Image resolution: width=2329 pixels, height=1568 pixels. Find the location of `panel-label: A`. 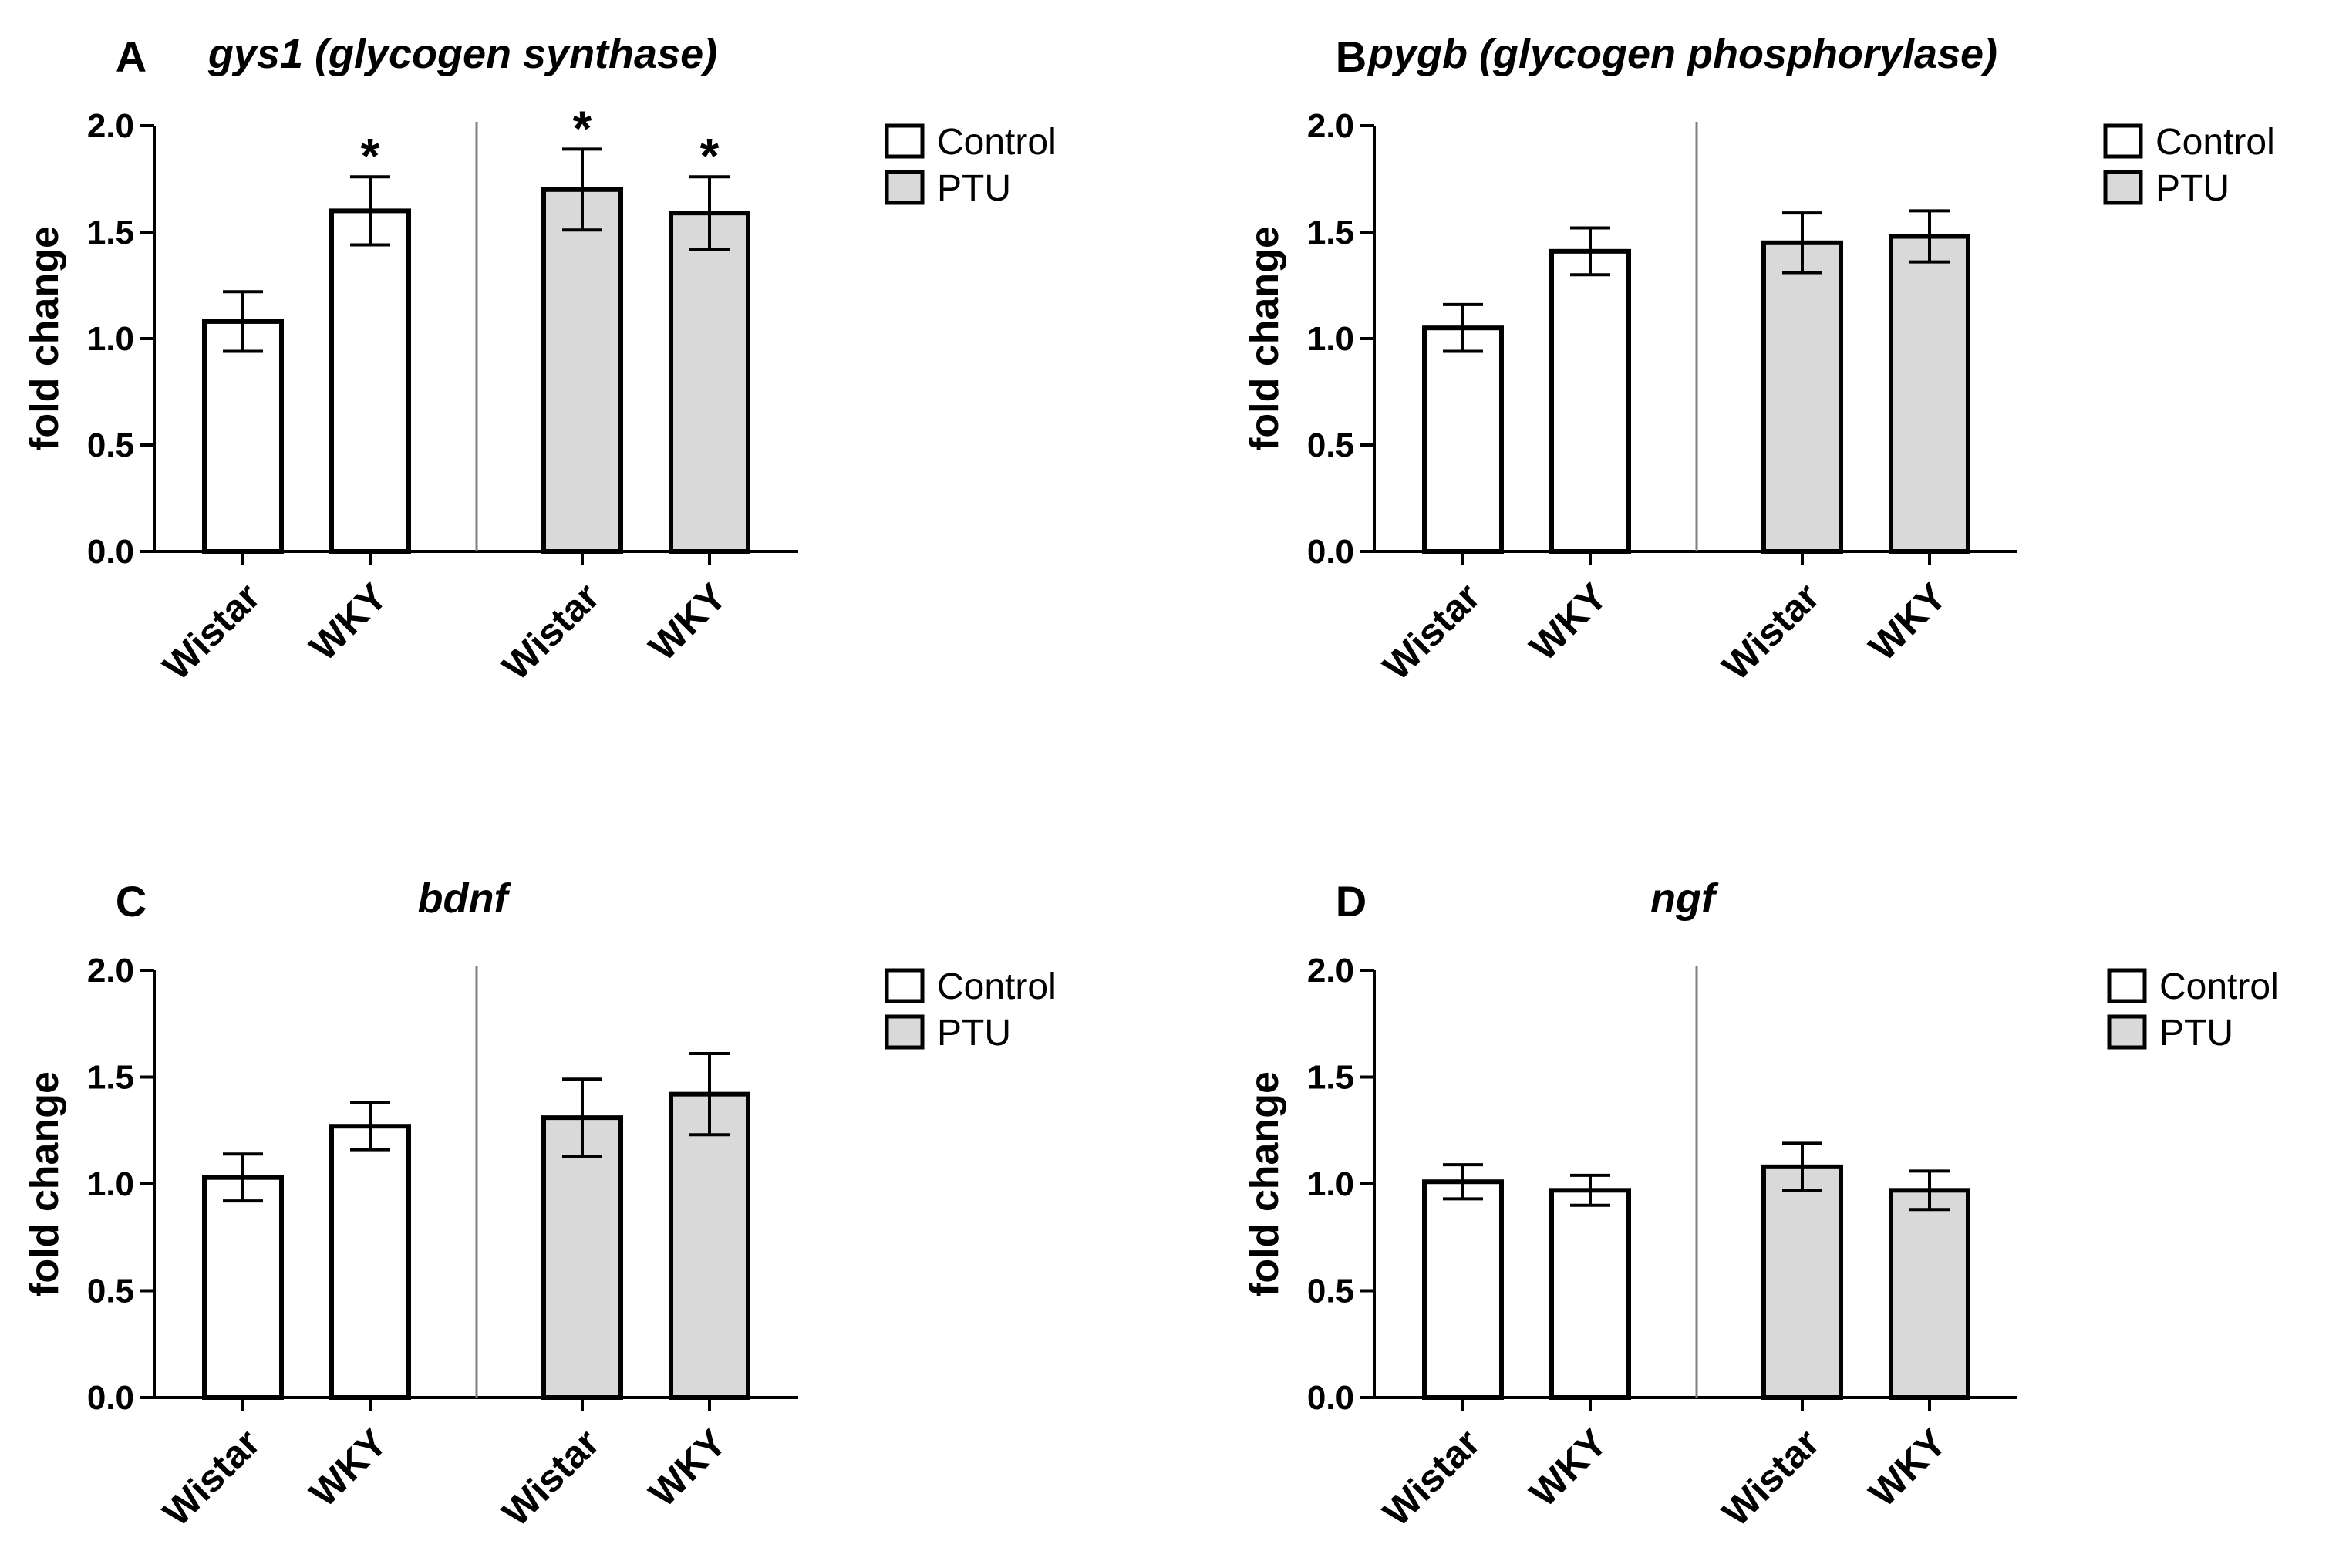

panel-label: A is located at coordinates (131, 57).